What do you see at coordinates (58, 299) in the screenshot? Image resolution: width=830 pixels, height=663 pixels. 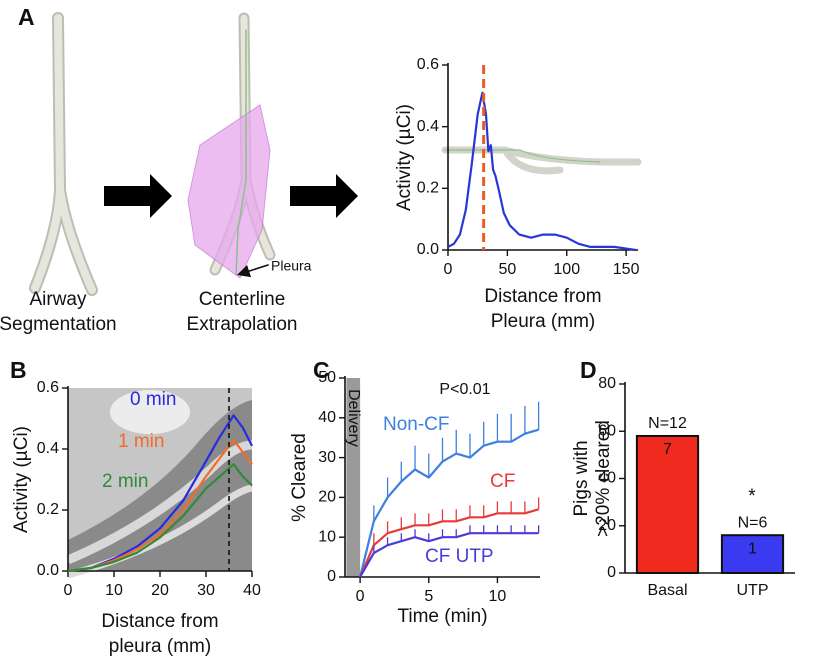 I see `caption: Airway` at bounding box center [58, 299].